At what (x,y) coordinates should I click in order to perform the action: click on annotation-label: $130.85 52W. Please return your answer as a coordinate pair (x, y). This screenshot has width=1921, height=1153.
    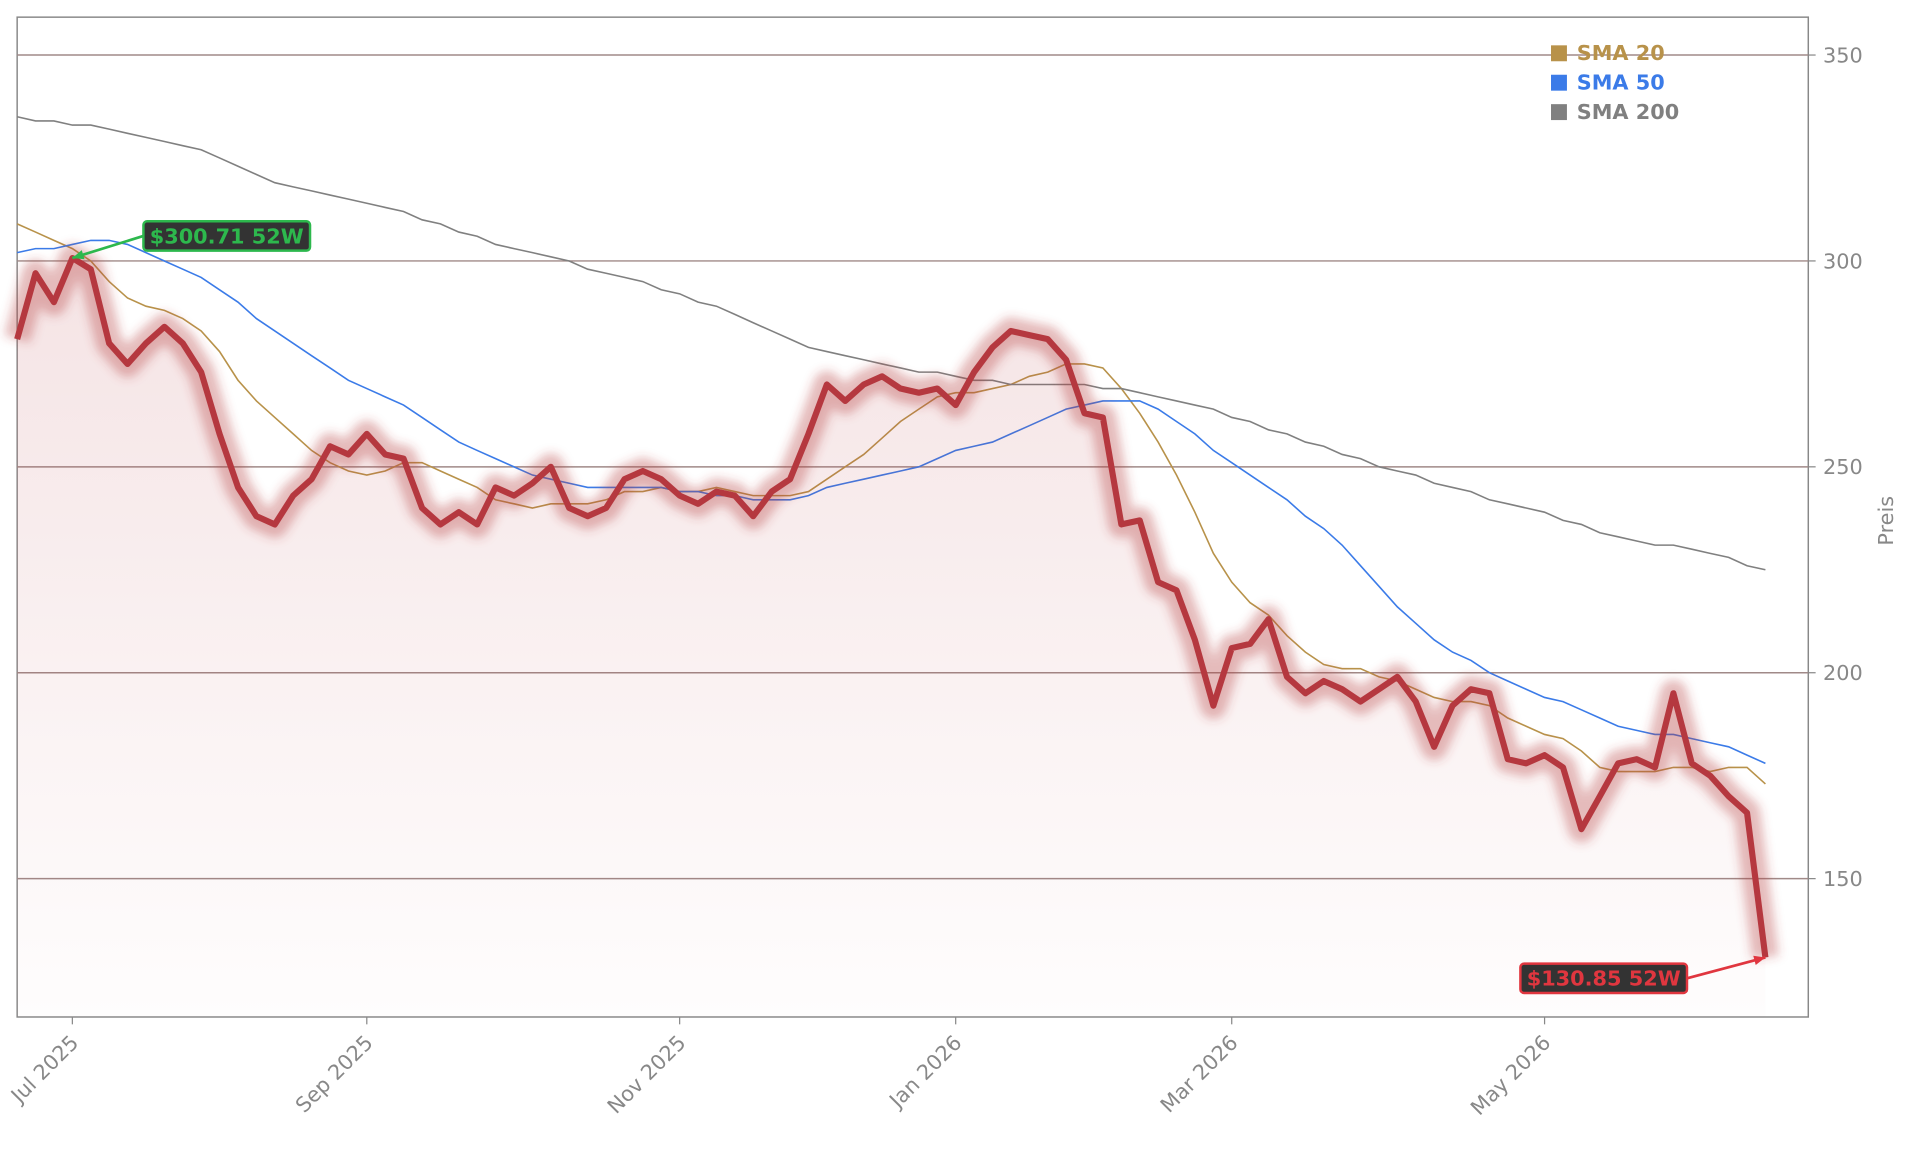
    Looking at the image, I should click on (1604, 979).